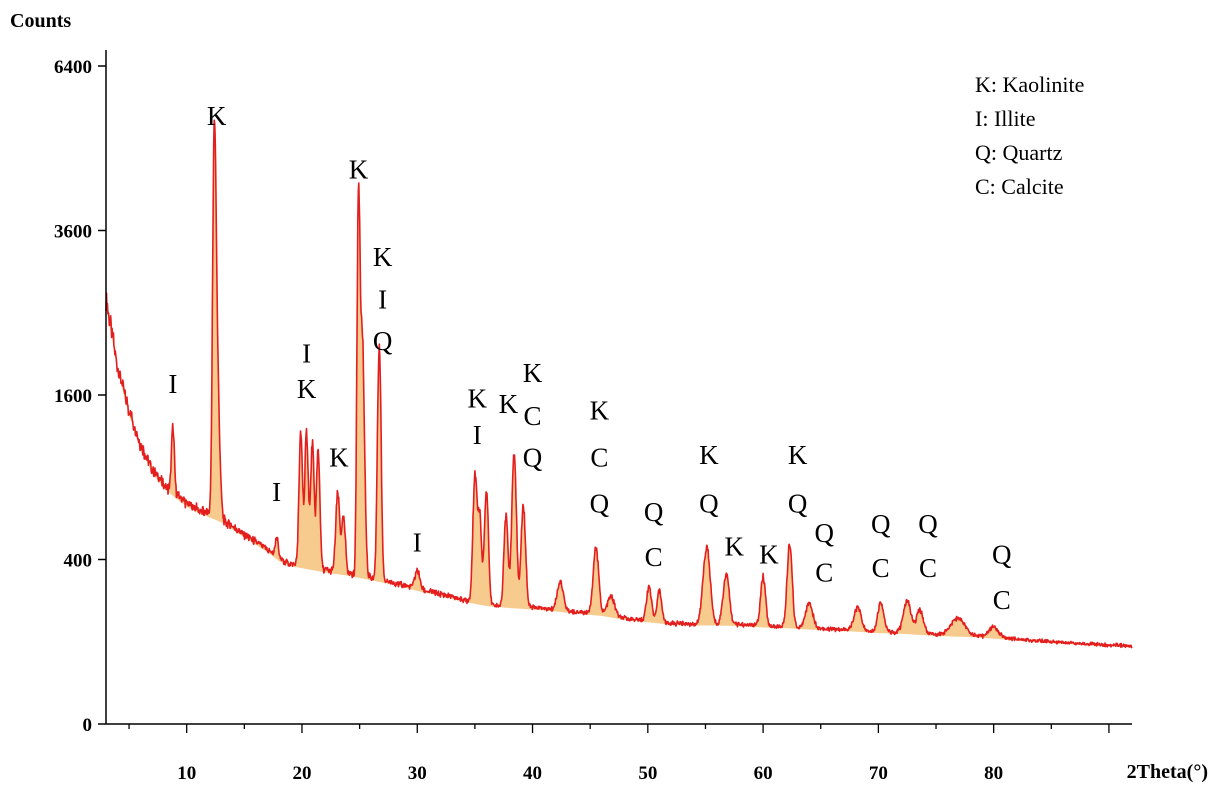 This screenshot has width=1215, height=786. I want to click on y-ticks: 0 400 1600 3600 6400, so click(80, 396).